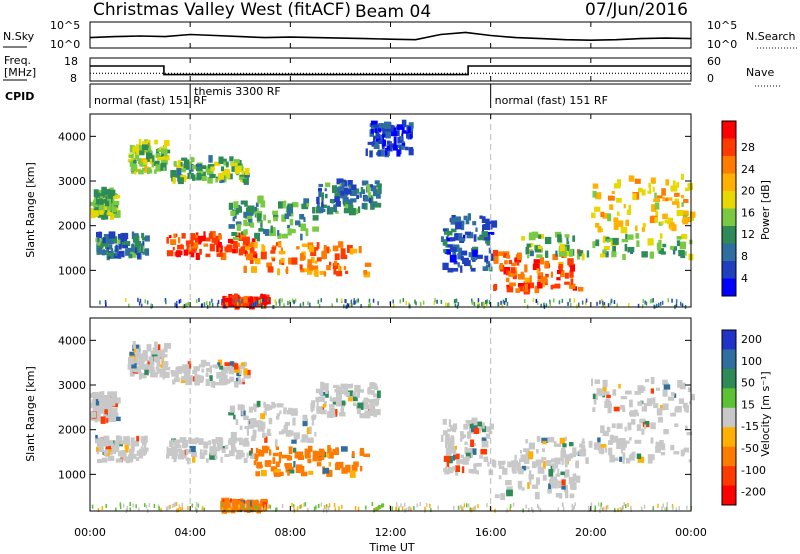 The image size is (800, 554). Describe the element at coordinates (72, 226) in the screenshot. I see `y-tick-label: 2000` at that location.